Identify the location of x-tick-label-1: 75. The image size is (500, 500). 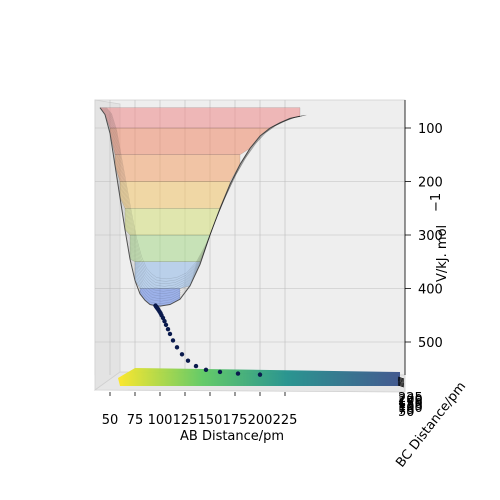
(135, 420).